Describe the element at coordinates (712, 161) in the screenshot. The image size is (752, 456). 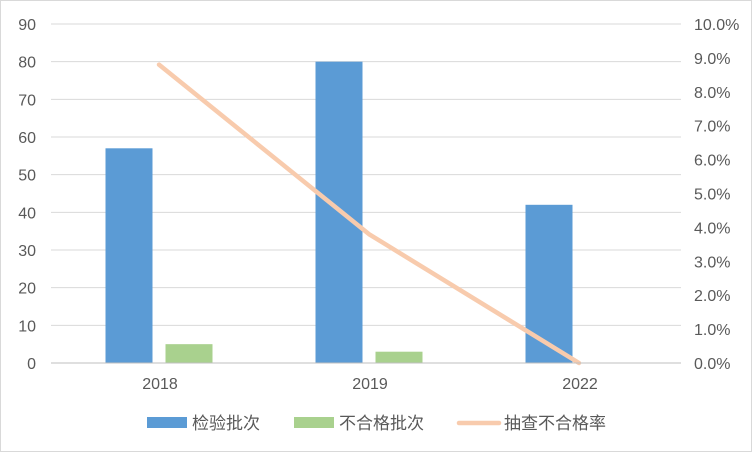
I see `y-right-tick-label: 6.0%` at that location.